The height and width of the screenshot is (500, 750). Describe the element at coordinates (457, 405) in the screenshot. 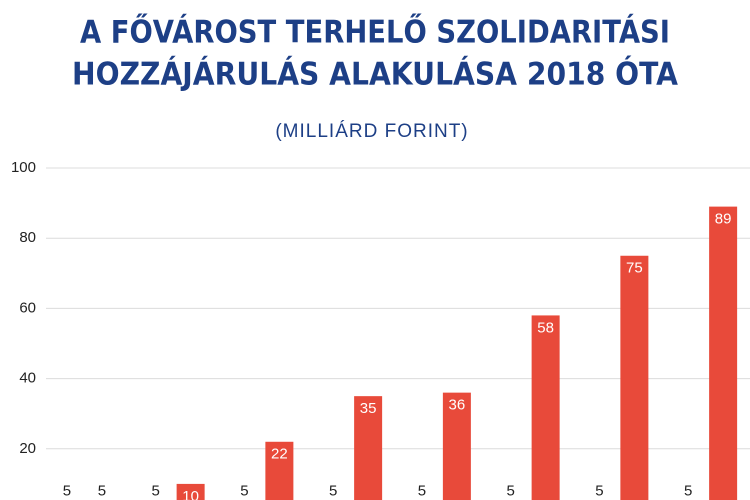

I see `value-label: 36` at that location.